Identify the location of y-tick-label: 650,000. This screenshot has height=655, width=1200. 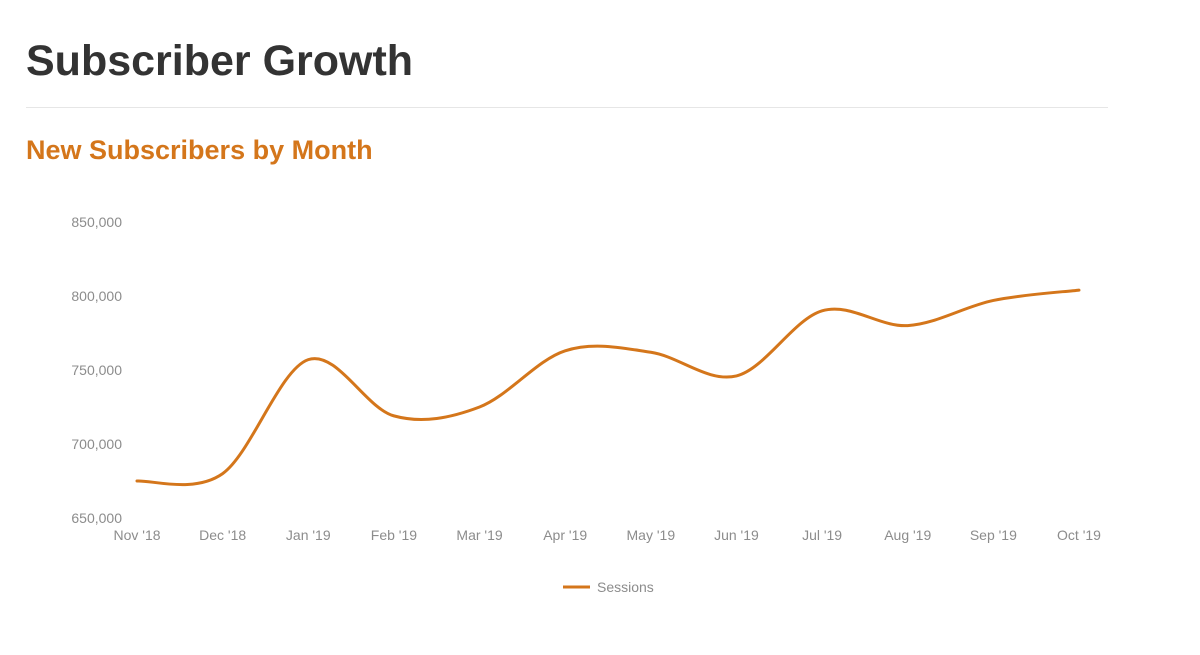
(96, 518).